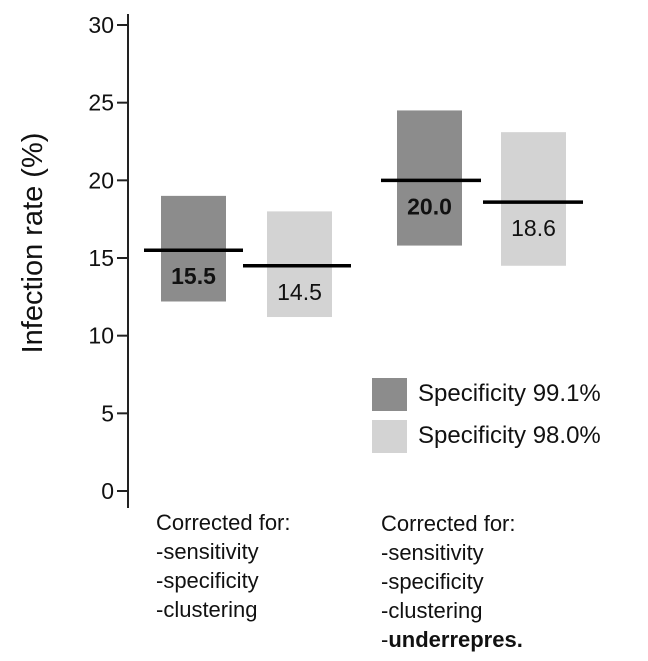 This screenshot has height=661, width=648. Describe the element at coordinates (101, 258) in the screenshot. I see `y-tick-label: 15` at that location.